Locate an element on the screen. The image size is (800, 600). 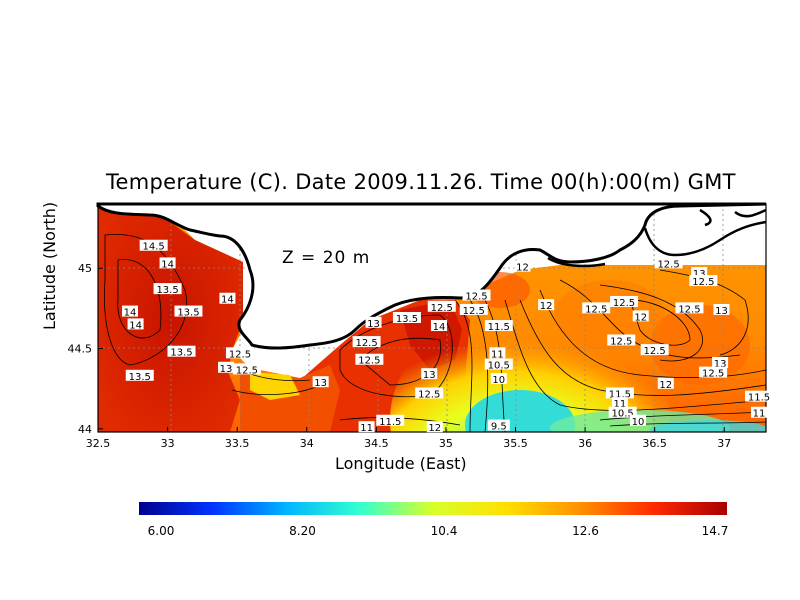
y-axis-label: Latitude (North) is located at coordinates (49, 265).